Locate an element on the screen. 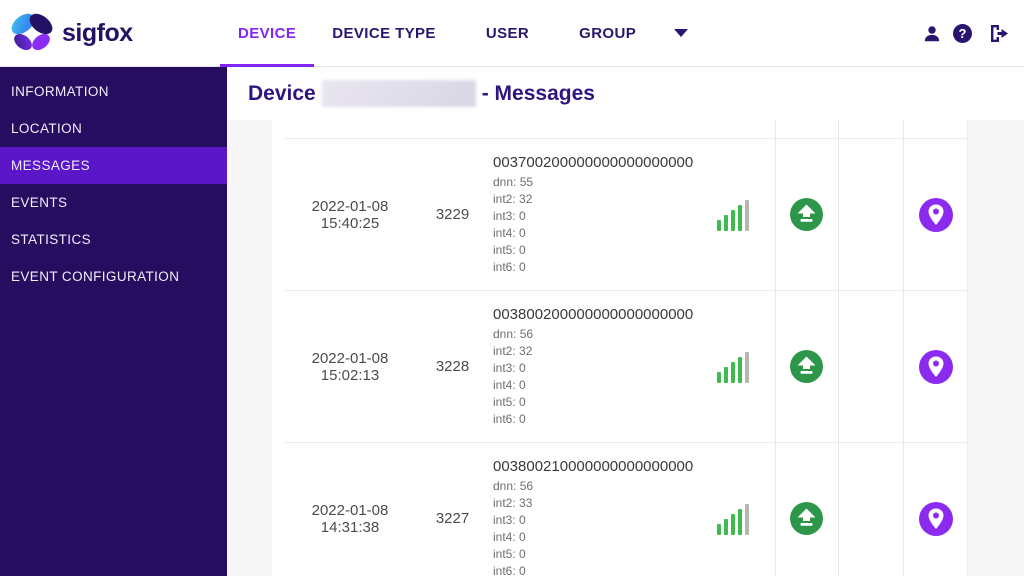  message-timestamp: 2022-01-08 14:31:38 is located at coordinates (350, 518).